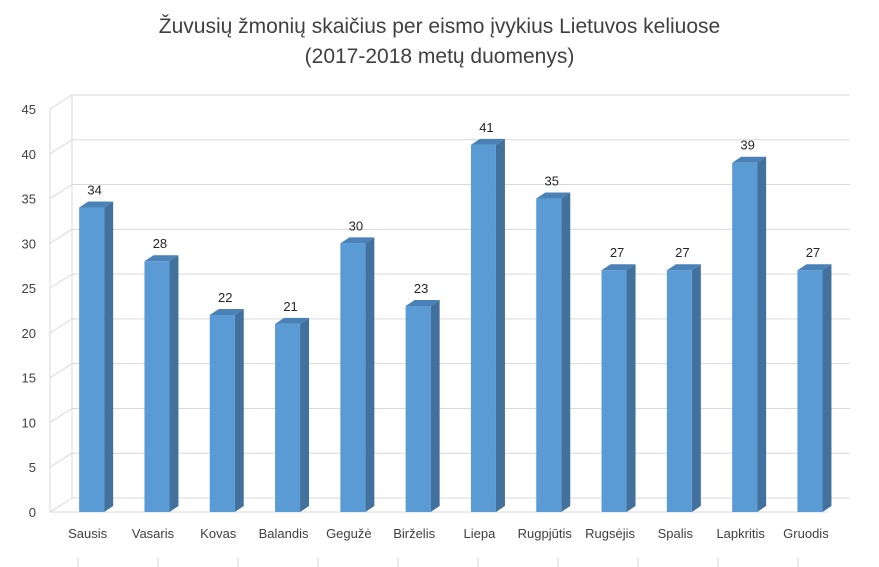 The image size is (879, 567). What do you see at coordinates (29, 422) in the screenshot?
I see `y-tick-label: 10` at bounding box center [29, 422].